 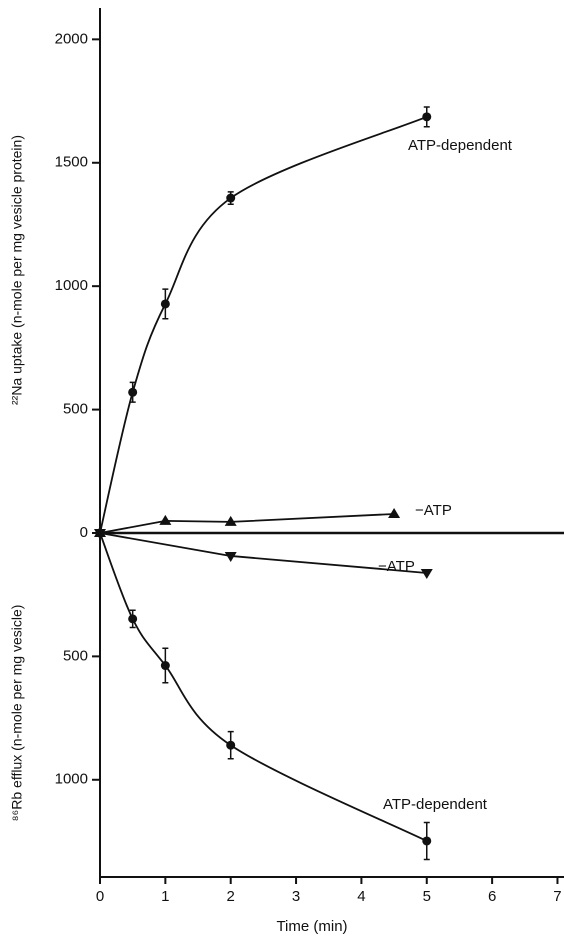 What do you see at coordinates (427, 896) in the screenshot?
I see `x-tick-label: 5` at bounding box center [427, 896].